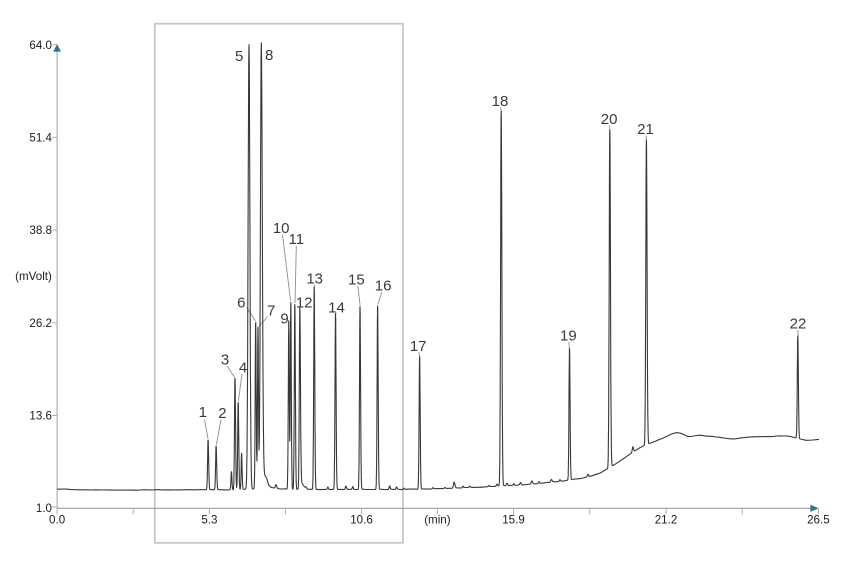 Image resolution: width=846 pixels, height=568 pixels. I want to click on svg-text: (mVolt), so click(33, 276).